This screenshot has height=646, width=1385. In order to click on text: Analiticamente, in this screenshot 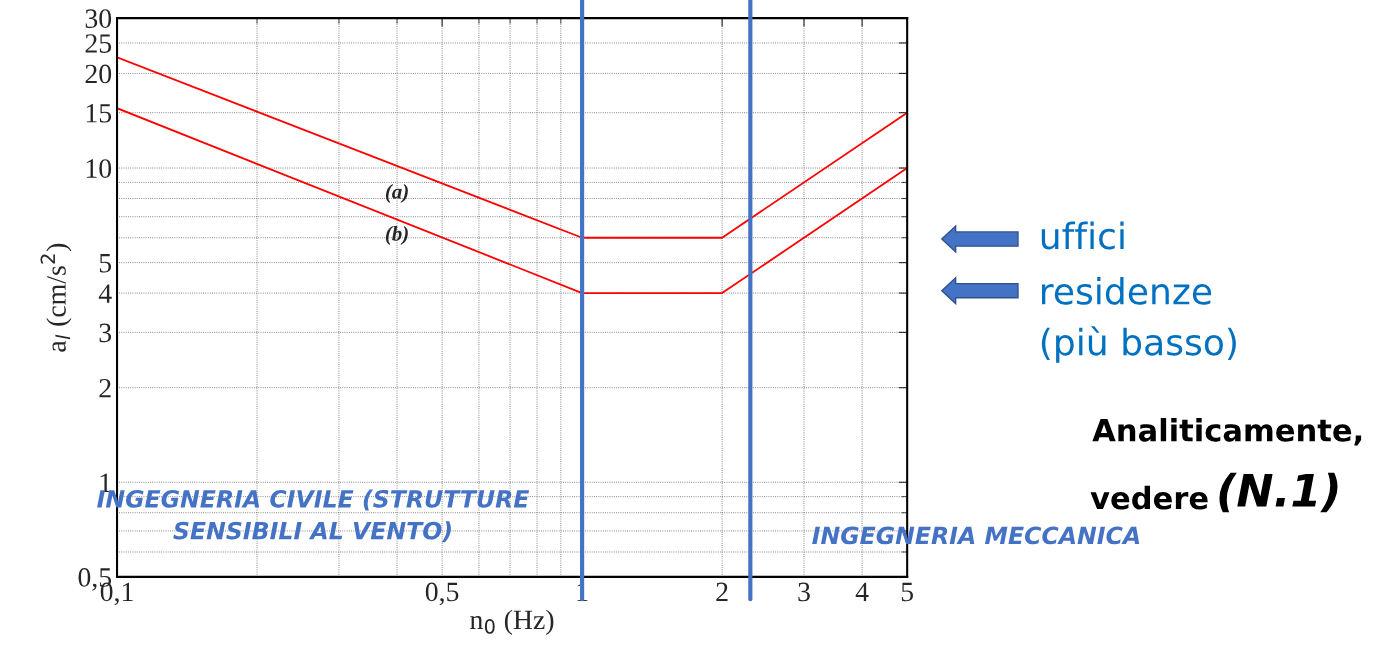, I will do `click(1227, 432)`.